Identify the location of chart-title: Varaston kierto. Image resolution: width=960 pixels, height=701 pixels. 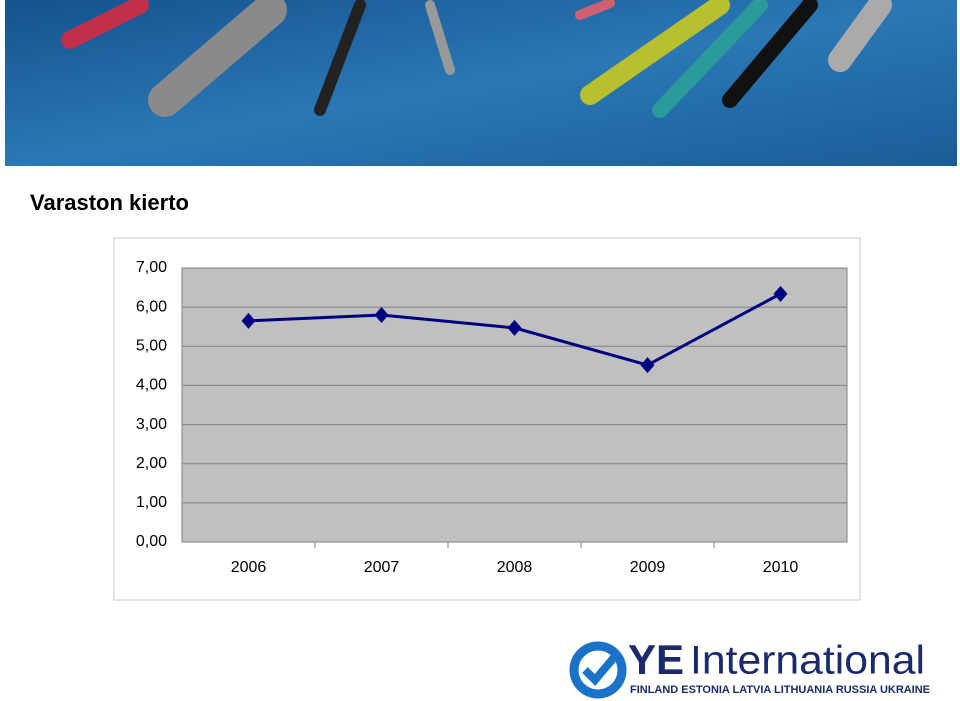
(109, 202).